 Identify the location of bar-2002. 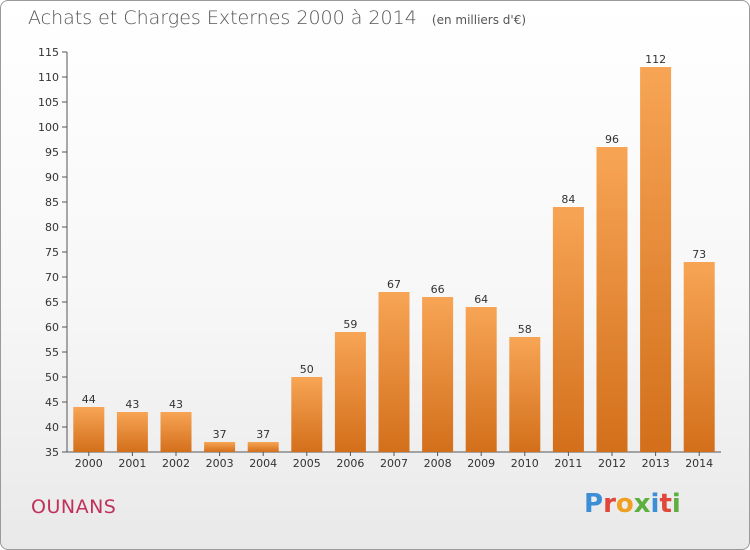
(176, 432).